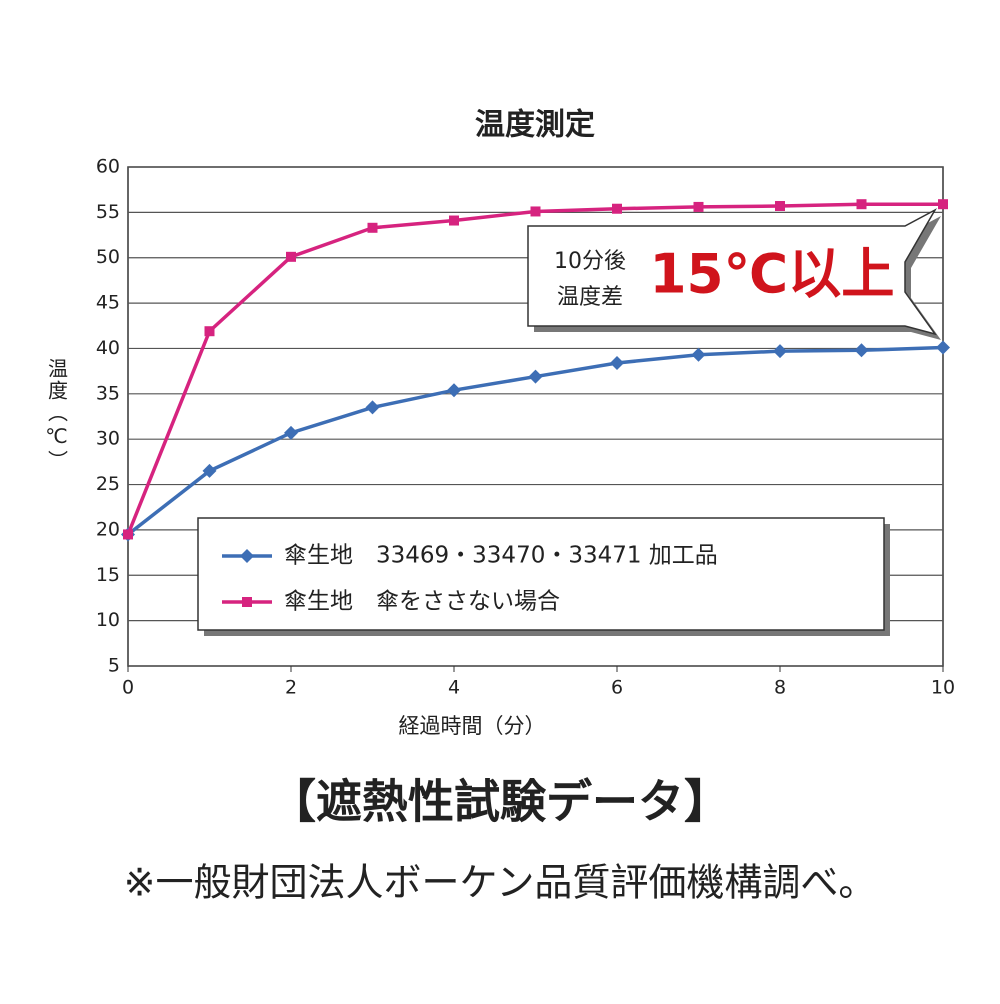 This screenshot has width=1000, height=1004. Describe the element at coordinates (501, 556) in the screenshot. I see `legend-label: 傘生地 33469・33470・33471 加工品` at that location.